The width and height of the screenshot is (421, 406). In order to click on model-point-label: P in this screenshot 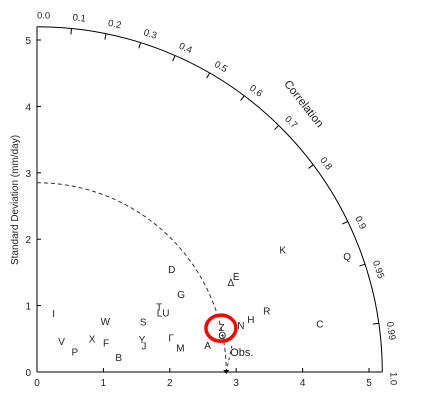, I will do `click(75, 353)`.